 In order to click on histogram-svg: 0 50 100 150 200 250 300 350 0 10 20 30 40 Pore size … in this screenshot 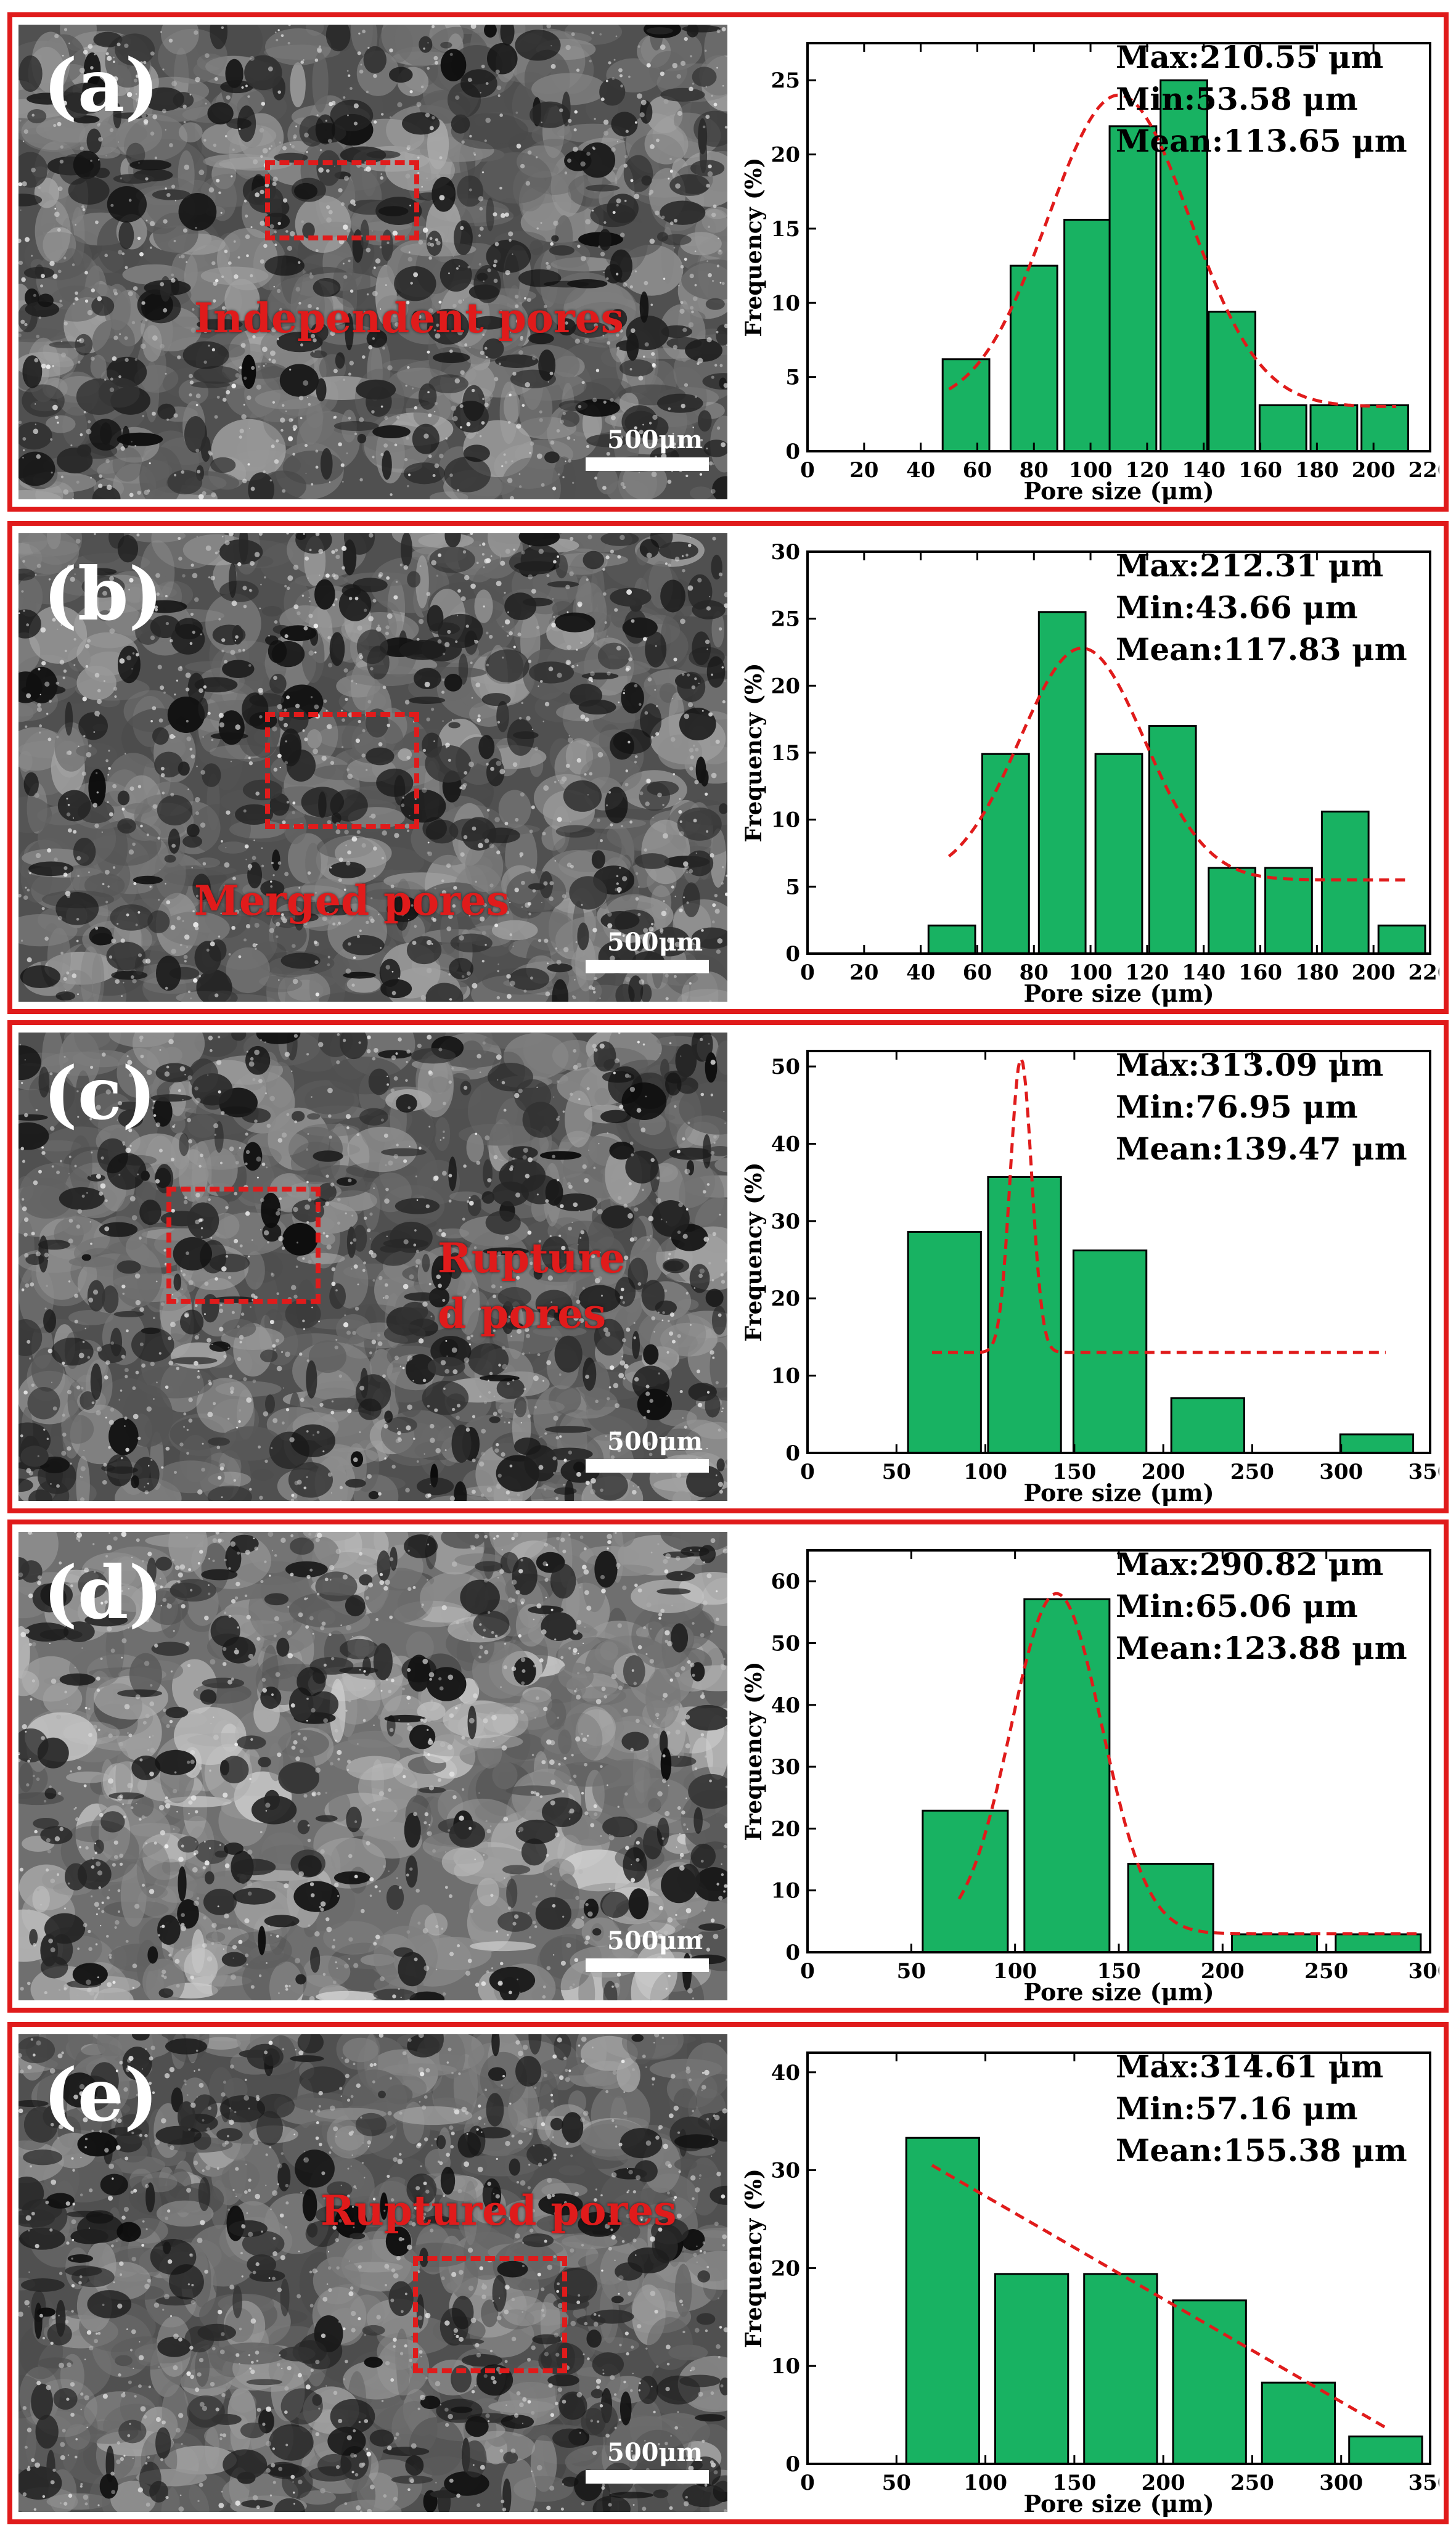, I will do `click(1096, 2283)`.